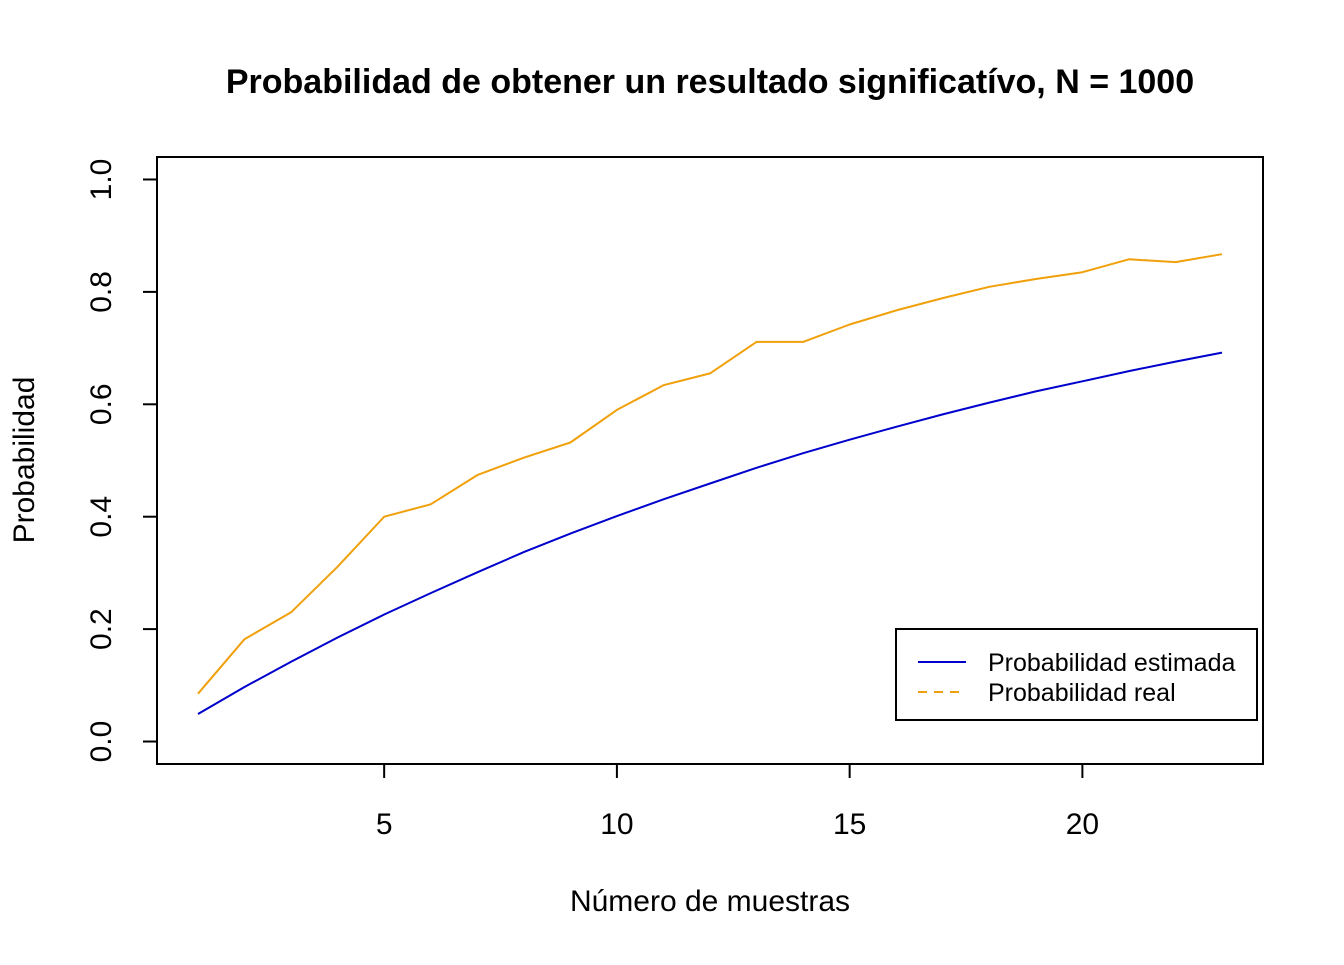 This screenshot has width=1344, height=965. What do you see at coordinates (1082, 824) in the screenshot?
I see `x-tick-label: 20` at bounding box center [1082, 824].